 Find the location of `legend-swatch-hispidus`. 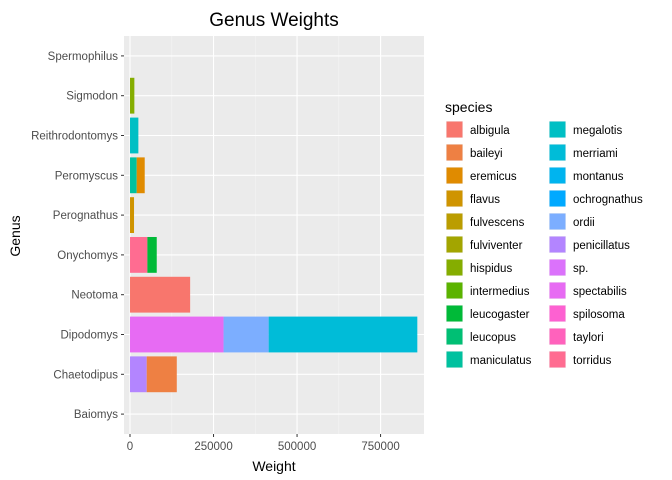

legend-swatch-hispidus is located at coordinates (454, 267).